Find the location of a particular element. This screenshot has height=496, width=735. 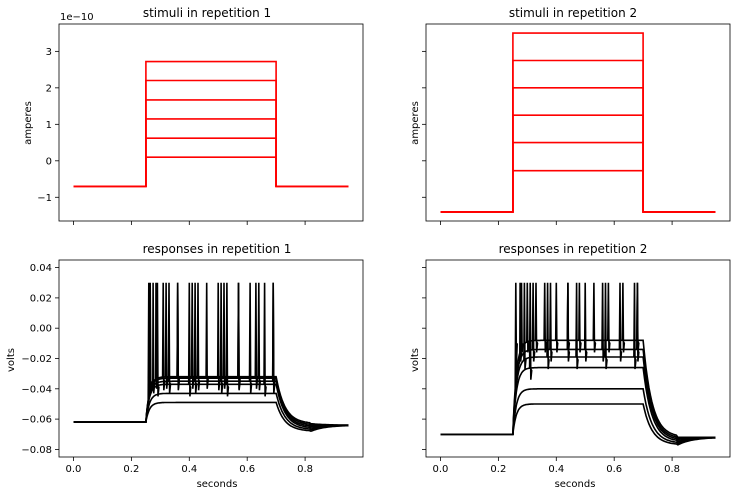

panel-title: stimuli in repetition 2 is located at coordinates (573, 13).